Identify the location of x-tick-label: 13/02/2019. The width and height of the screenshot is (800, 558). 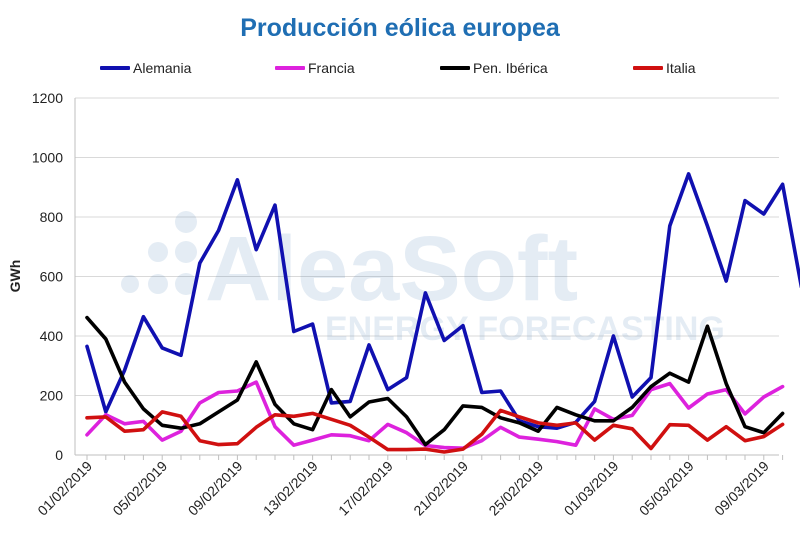
(290, 488).